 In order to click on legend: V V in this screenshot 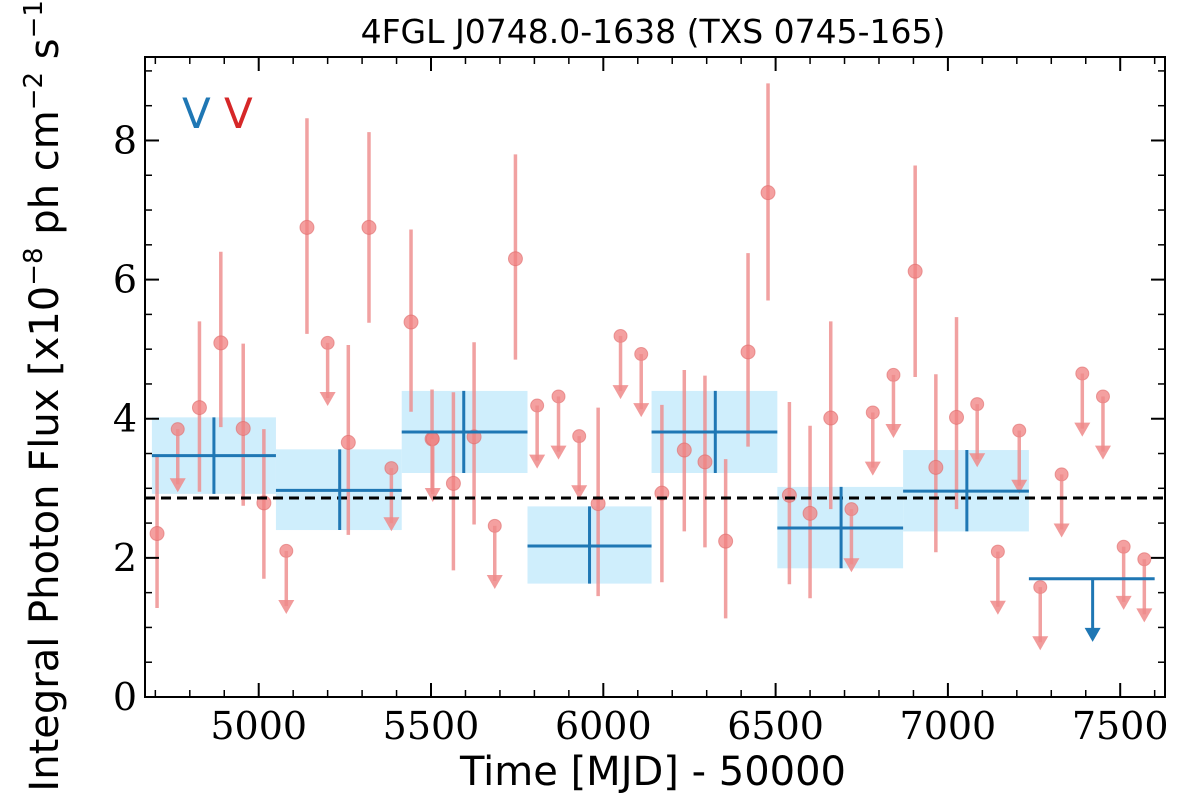, I will do `click(217, 113)`.